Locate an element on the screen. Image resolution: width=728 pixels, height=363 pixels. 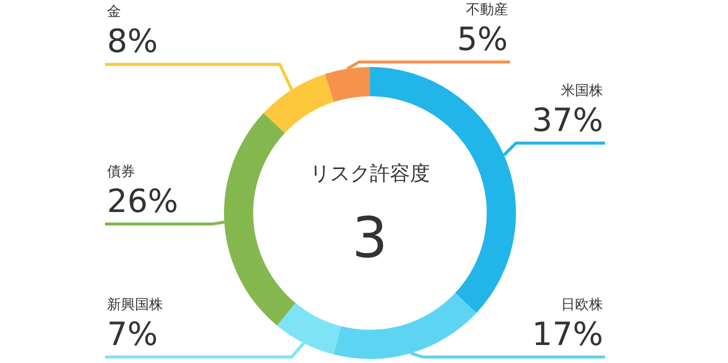
data-label: 5% is located at coordinates (482, 39).